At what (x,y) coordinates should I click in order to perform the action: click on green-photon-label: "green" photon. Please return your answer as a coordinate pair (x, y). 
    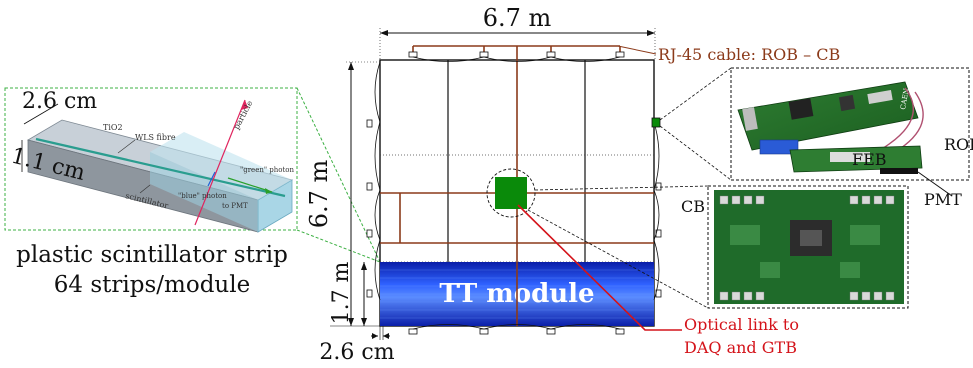
    Looking at the image, I should click on (267, 170).